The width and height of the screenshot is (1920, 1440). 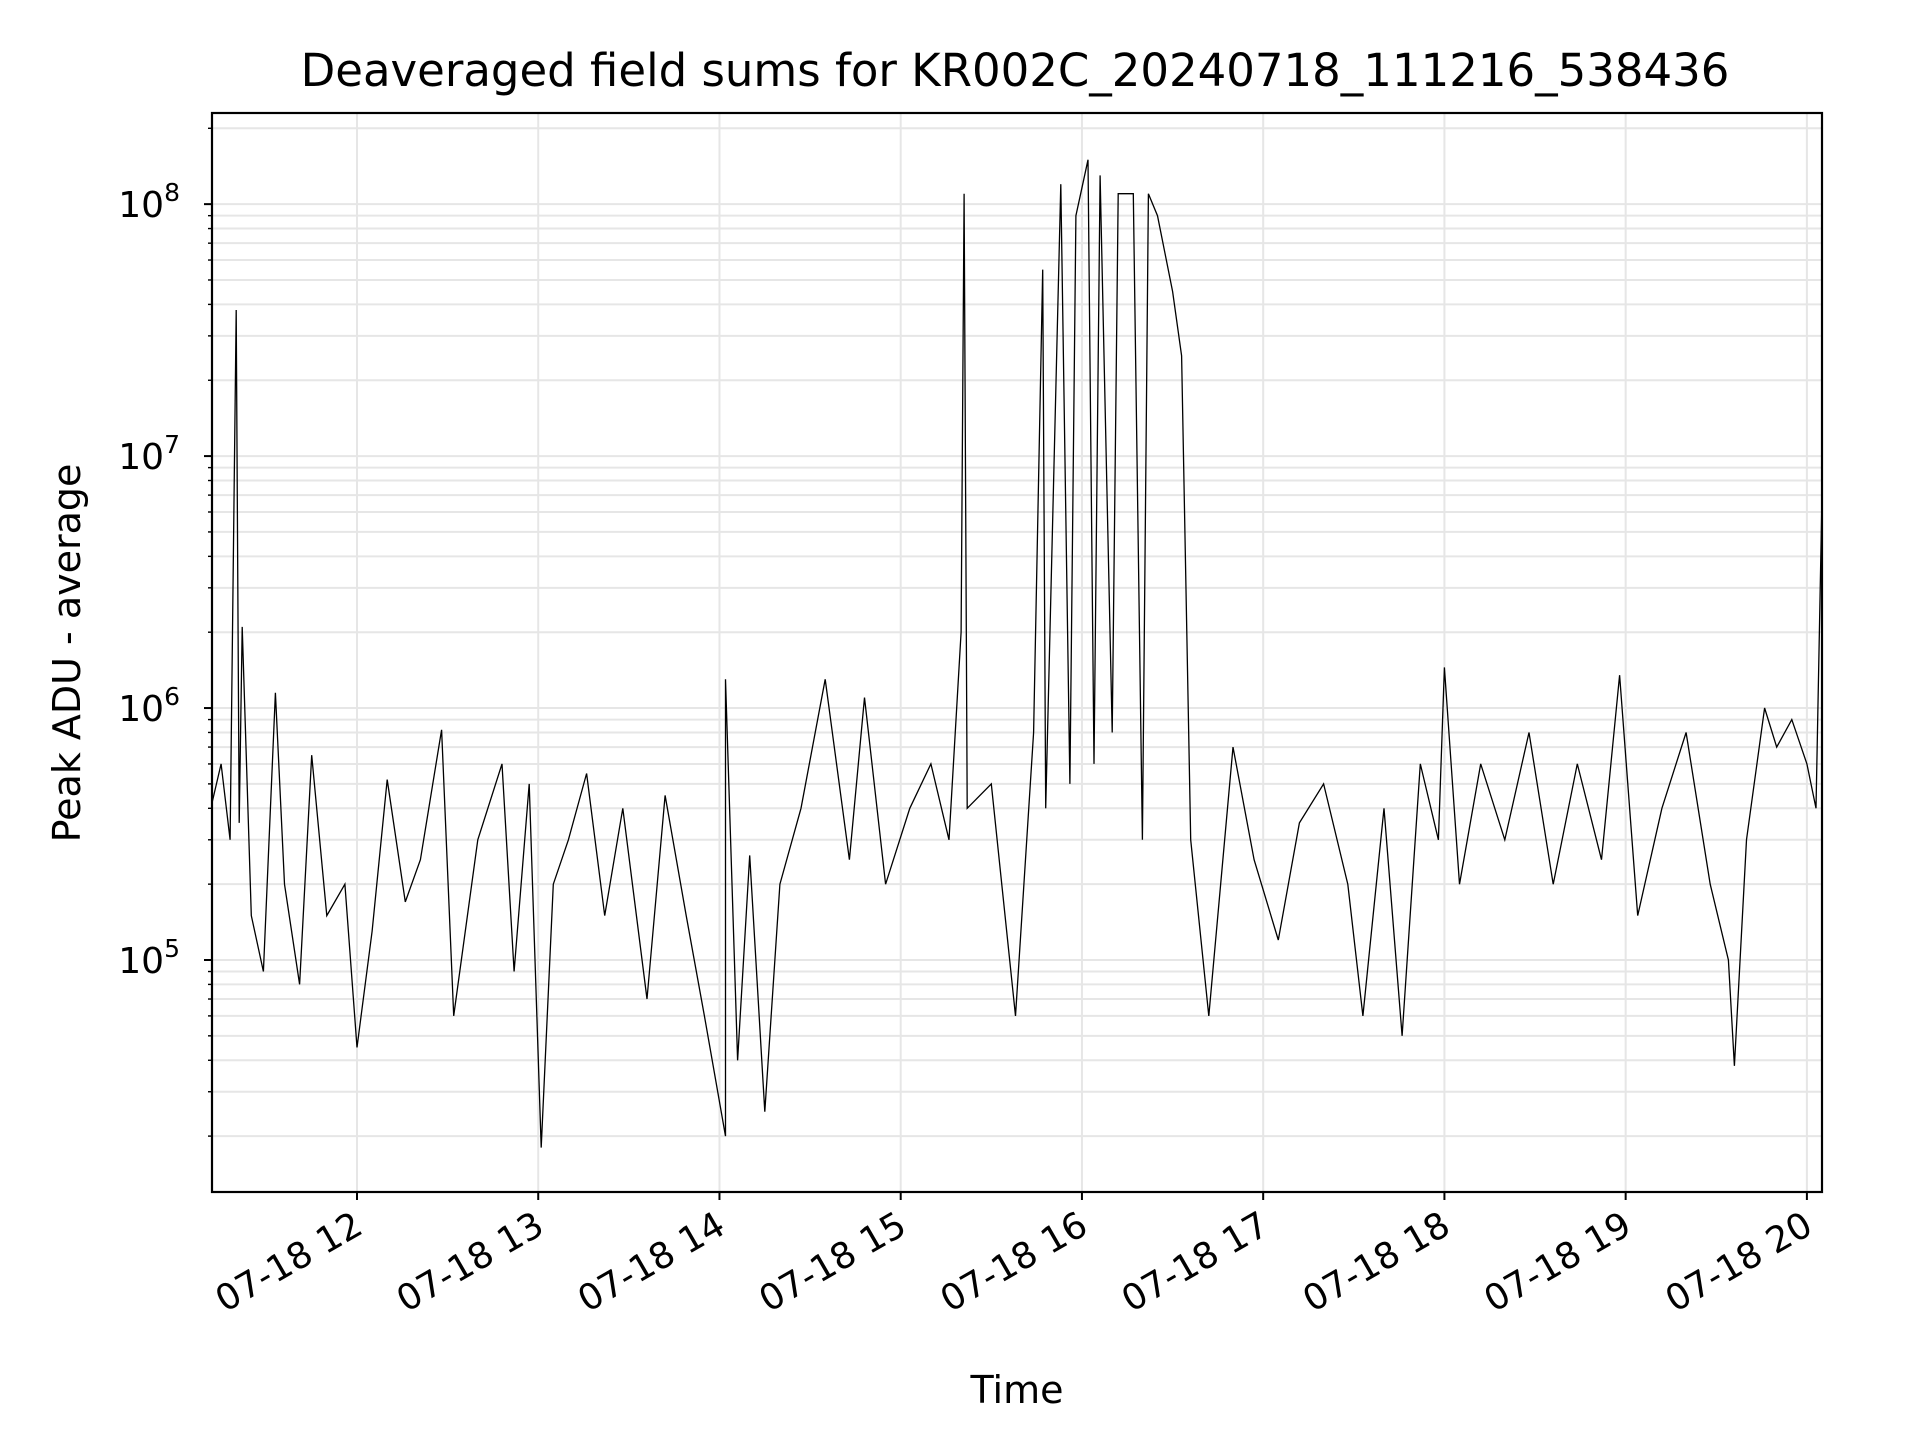 What do you see at coordinates (172, 948) in the screenshot?
I see `y-tick-exponent: 5` at bounding box center [172, 948].